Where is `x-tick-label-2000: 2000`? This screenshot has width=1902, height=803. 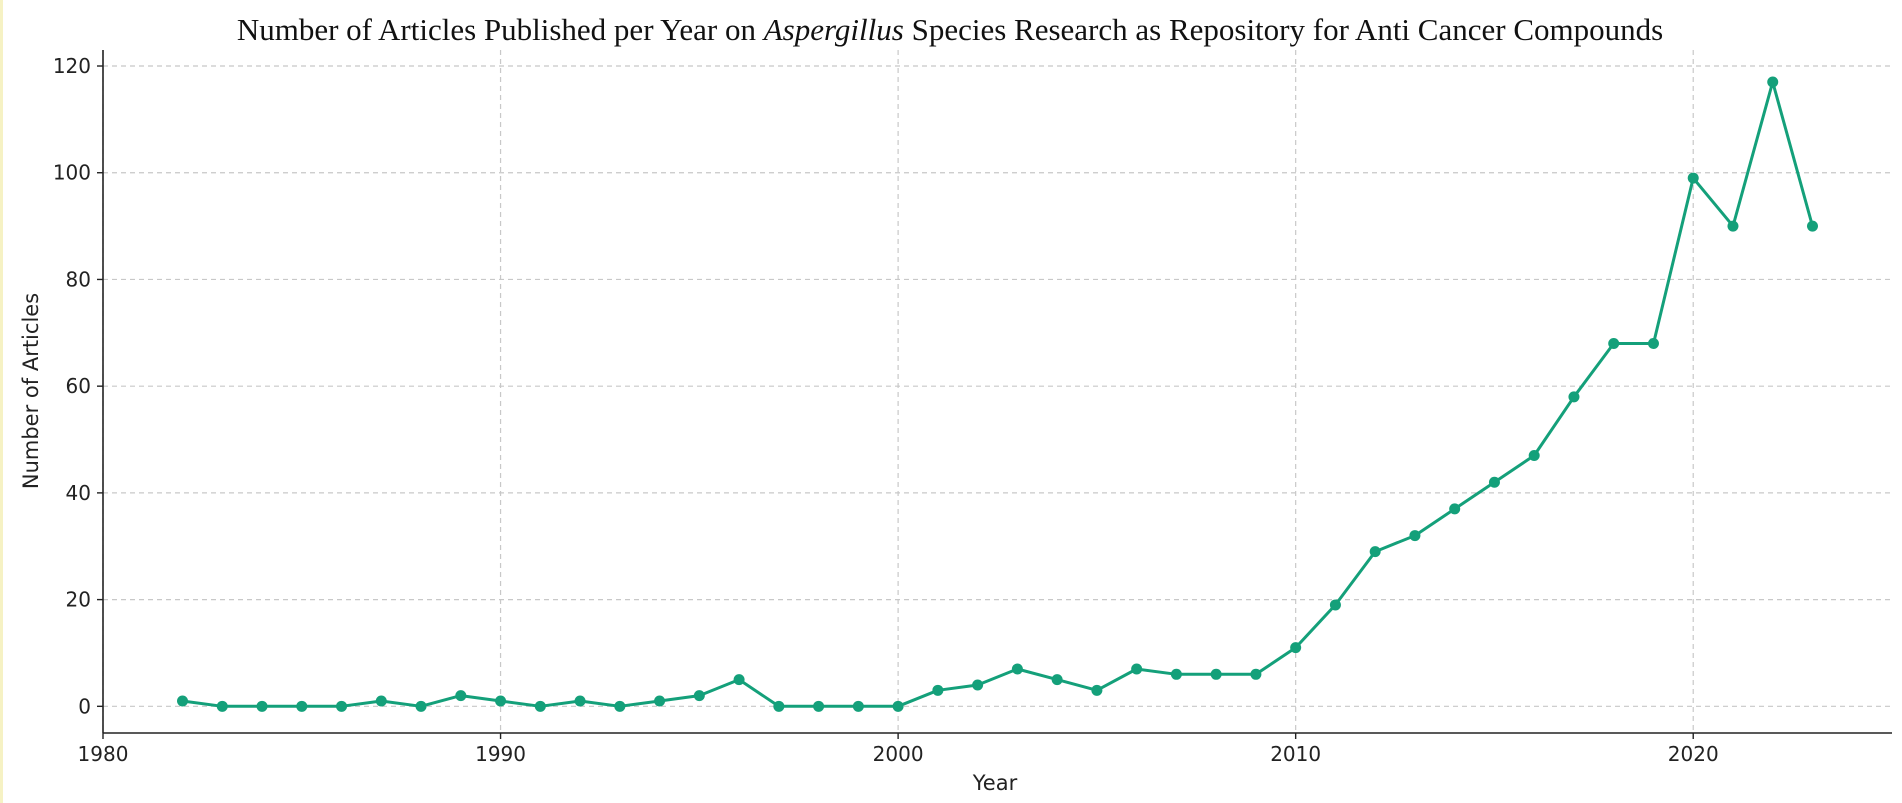 x-tick-label-2000: 2000 is located at coordinates (898, 754).